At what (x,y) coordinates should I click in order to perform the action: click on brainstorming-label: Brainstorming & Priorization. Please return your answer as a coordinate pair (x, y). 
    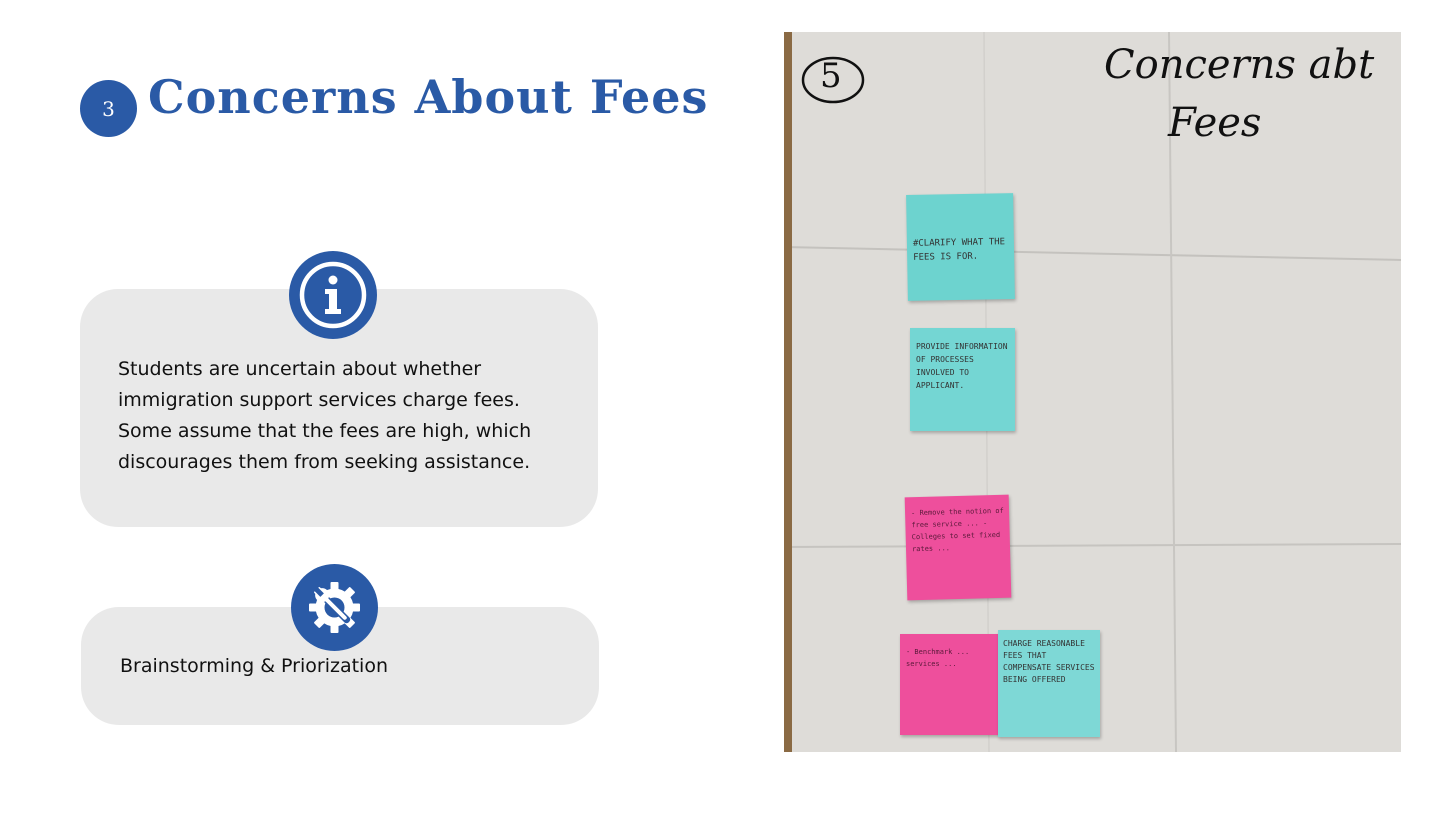
    Looking at the image, I should click on (254, 666).